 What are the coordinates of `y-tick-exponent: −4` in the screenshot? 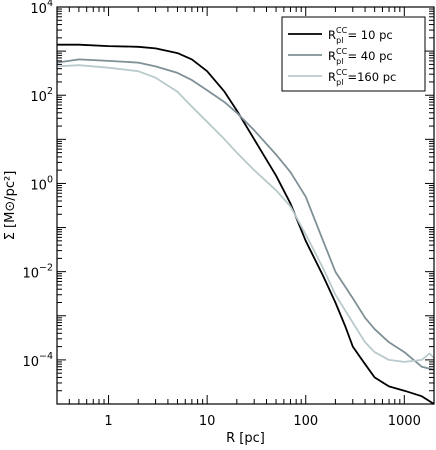 It's located at (46, 356).